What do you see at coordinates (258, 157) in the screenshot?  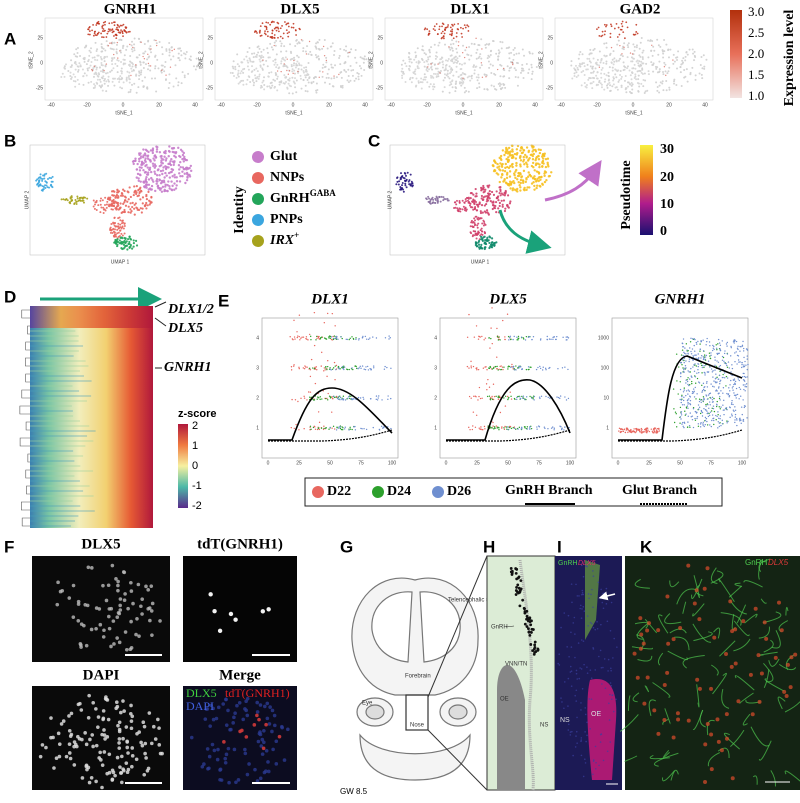 I see `legend-marker` at bounding box center [258, 157].